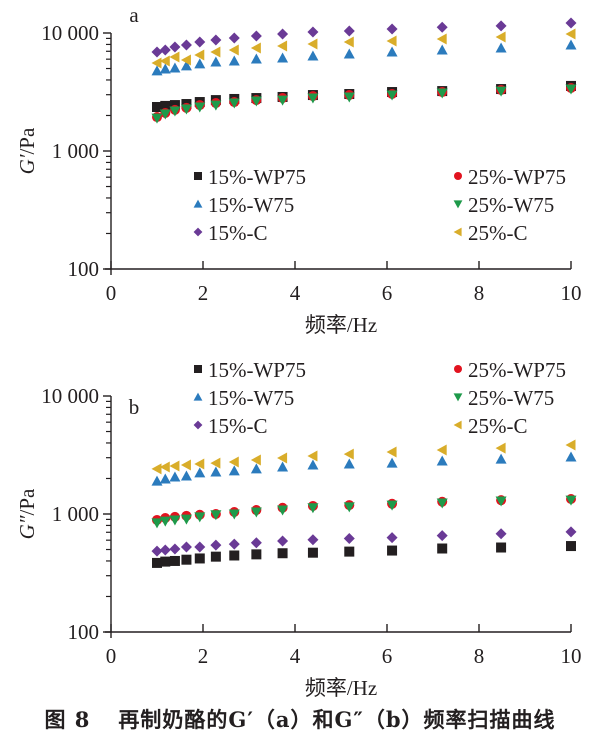 This screenshot has width=600, height=744. I want to click on y-tick-label: 1 000, so click(75, 151).